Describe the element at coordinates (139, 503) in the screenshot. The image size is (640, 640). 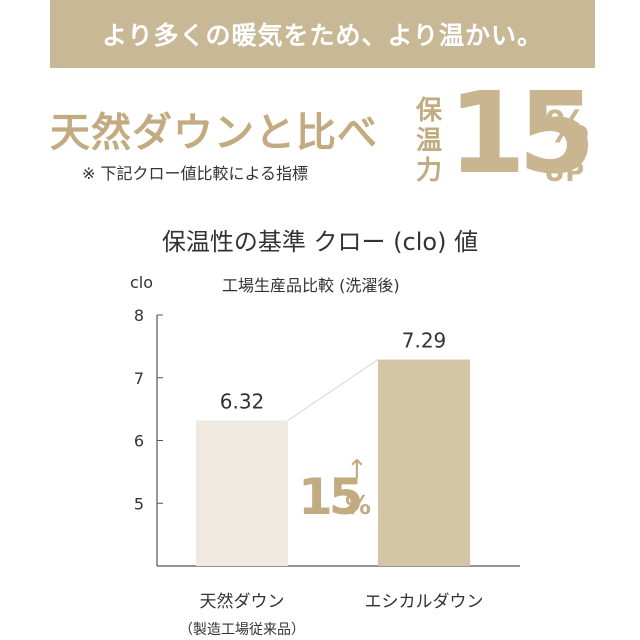
I see `y-tick-label: 5` at that location.